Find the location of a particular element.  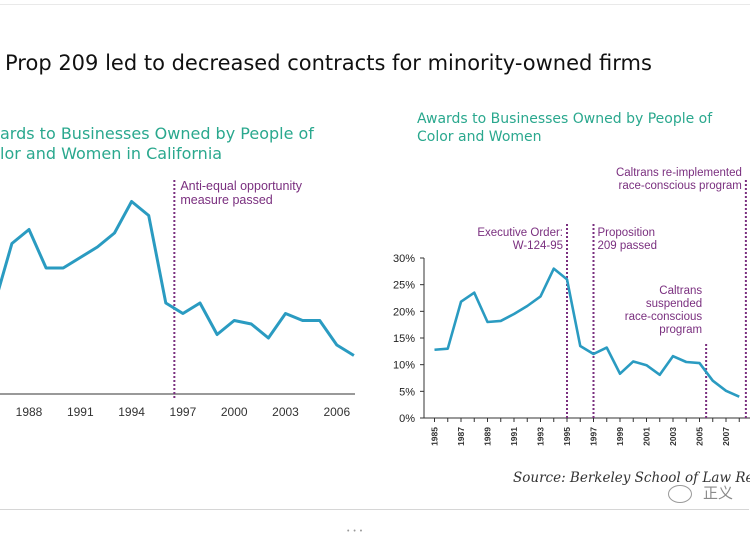

right-x-tick-label: 2001 is located at coordinates (647, 436).